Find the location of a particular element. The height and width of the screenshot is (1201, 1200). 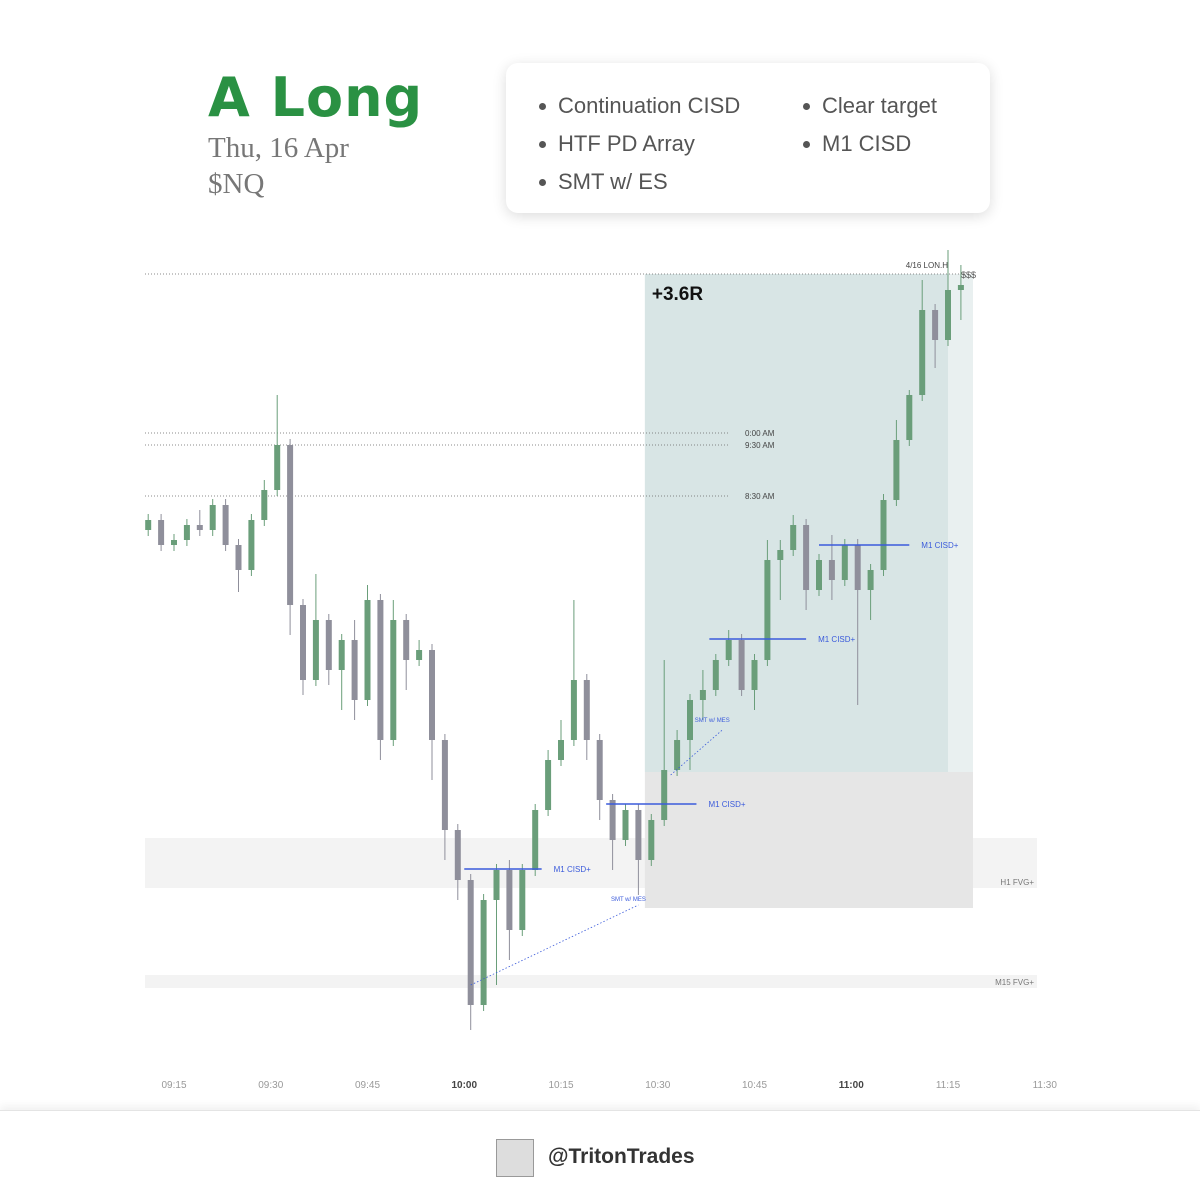

level-label: 4/16 LON.H is located at coordinates (927, 265).